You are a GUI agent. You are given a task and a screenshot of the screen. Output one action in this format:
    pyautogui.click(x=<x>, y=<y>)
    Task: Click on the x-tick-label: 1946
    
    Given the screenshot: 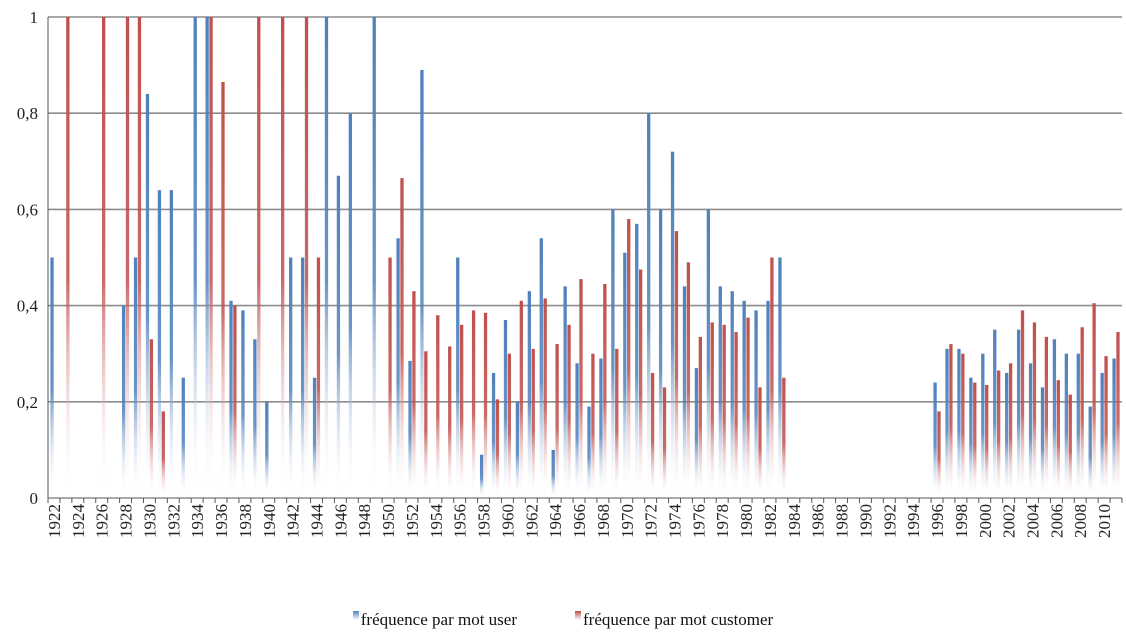 What is the action you would take?
    pyautogui.click(x=340, y=521)
    